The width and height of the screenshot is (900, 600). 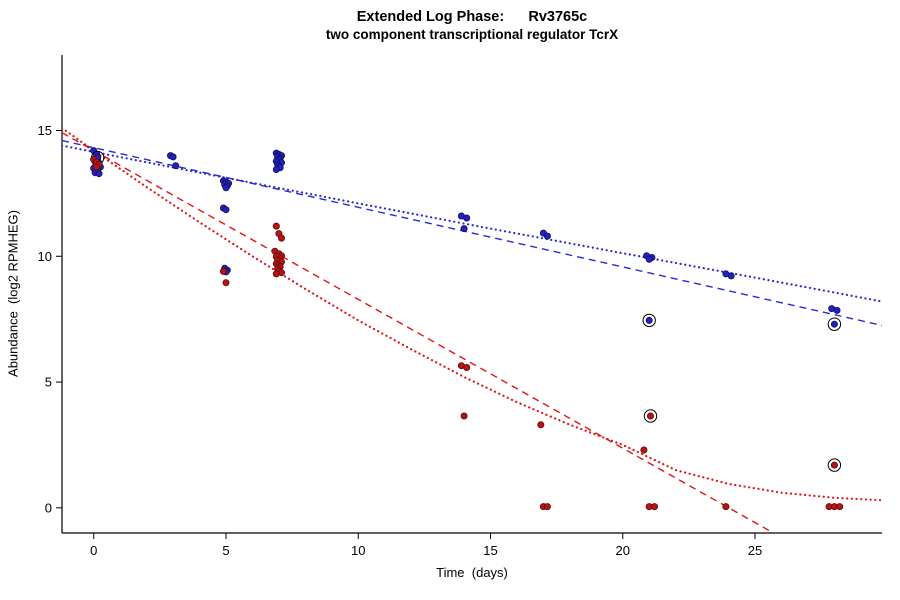 I want to click on y-axis-label: Abundance (log2 RPMHEG), so click(x=13, y=293).